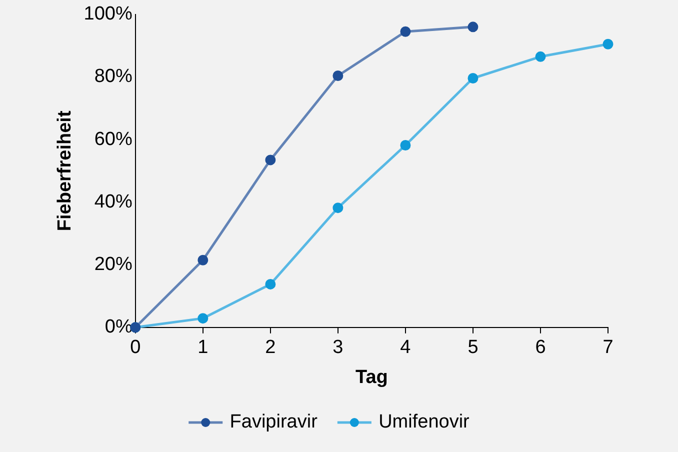  Describe the element at coordinates (113, 265) in the screenshot. I see `y-tick-label: 20%` at that location.